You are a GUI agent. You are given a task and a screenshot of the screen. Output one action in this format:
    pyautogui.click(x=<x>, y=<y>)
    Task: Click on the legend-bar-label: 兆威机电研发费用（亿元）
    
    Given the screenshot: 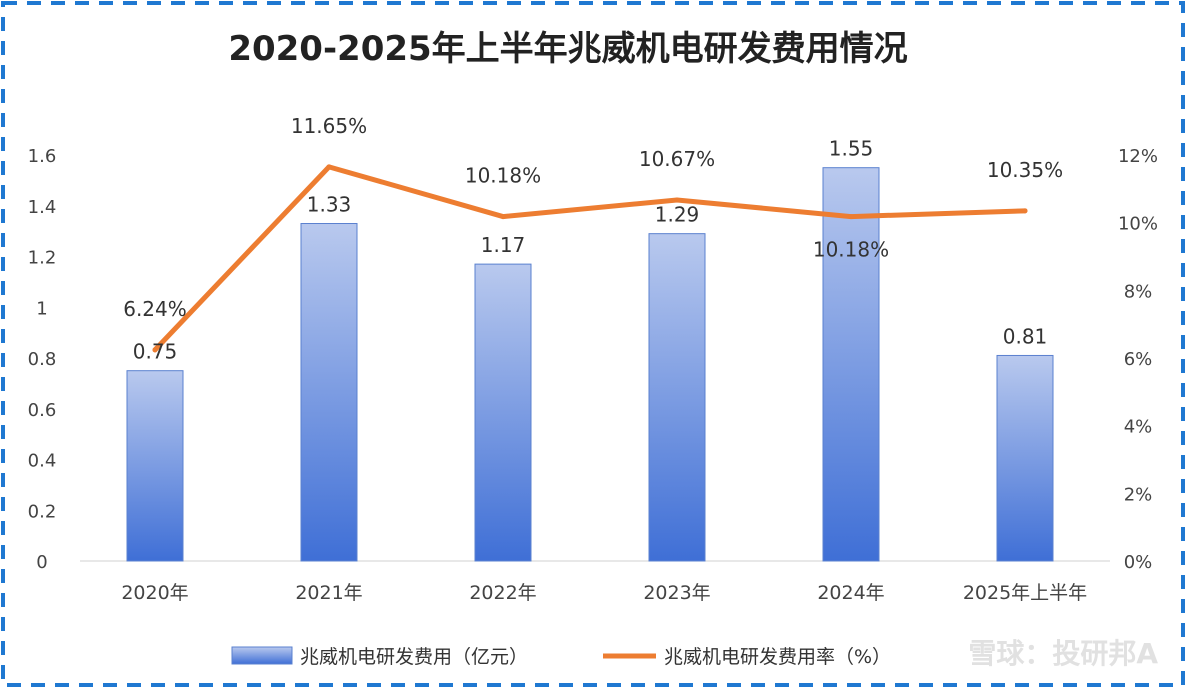 What is the action you would take?
    pyautogui.click(x=414, y=657)
    